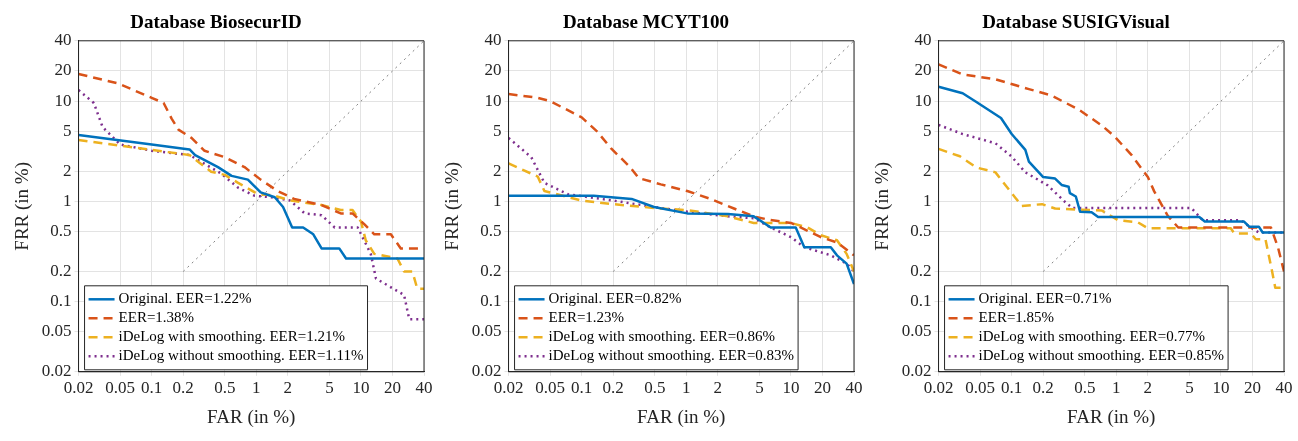  What do you see at coordinates (216, 22) in the screenshot?
I see `chart-title: Database BiosecurID` at bounding box center [216, 22].